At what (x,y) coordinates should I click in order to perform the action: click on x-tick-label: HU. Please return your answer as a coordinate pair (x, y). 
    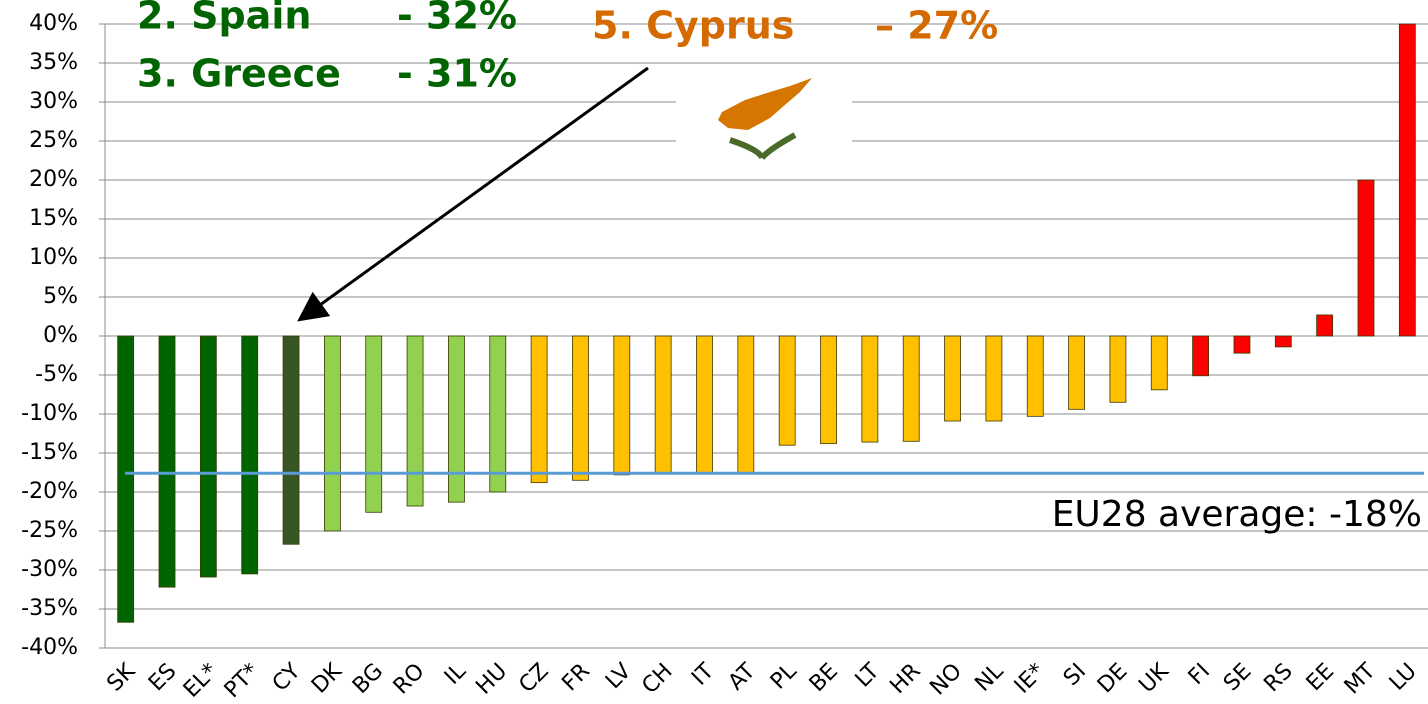
    Looking at the image, I should click on (491, 679).